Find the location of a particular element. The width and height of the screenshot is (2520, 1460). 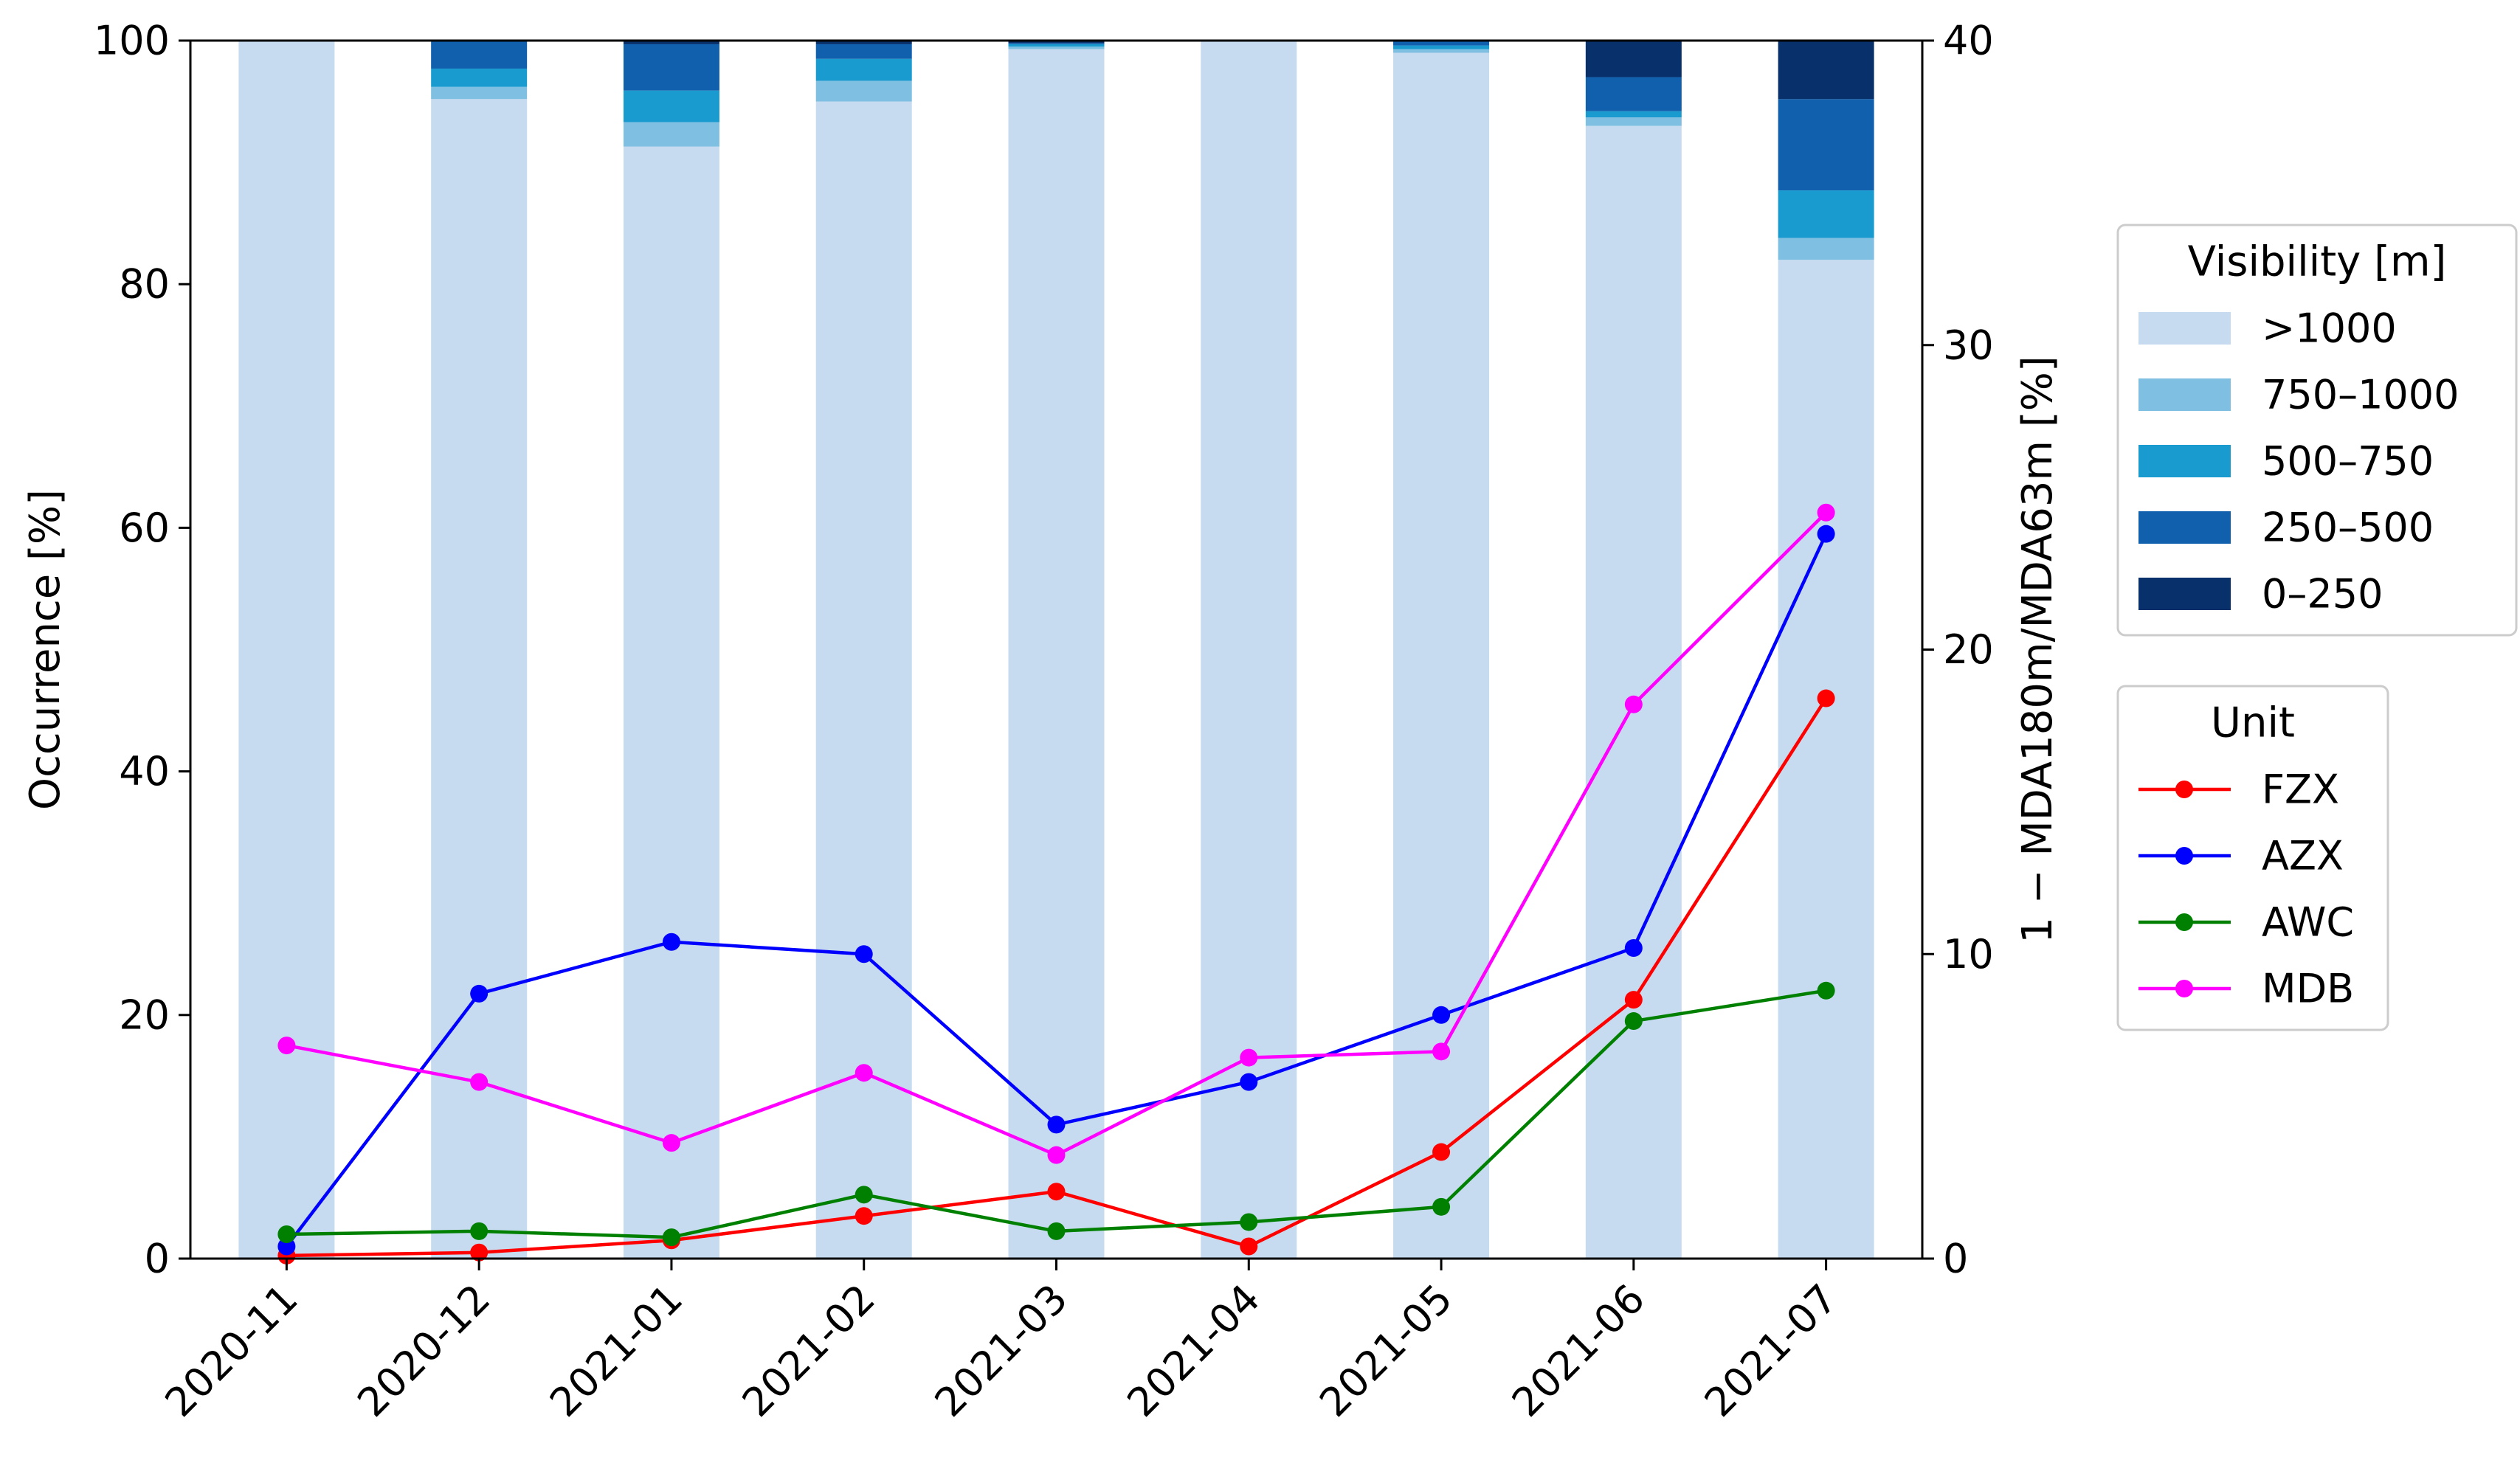

bar-2021-03-0–250 is located at coordinates (1057, 42).